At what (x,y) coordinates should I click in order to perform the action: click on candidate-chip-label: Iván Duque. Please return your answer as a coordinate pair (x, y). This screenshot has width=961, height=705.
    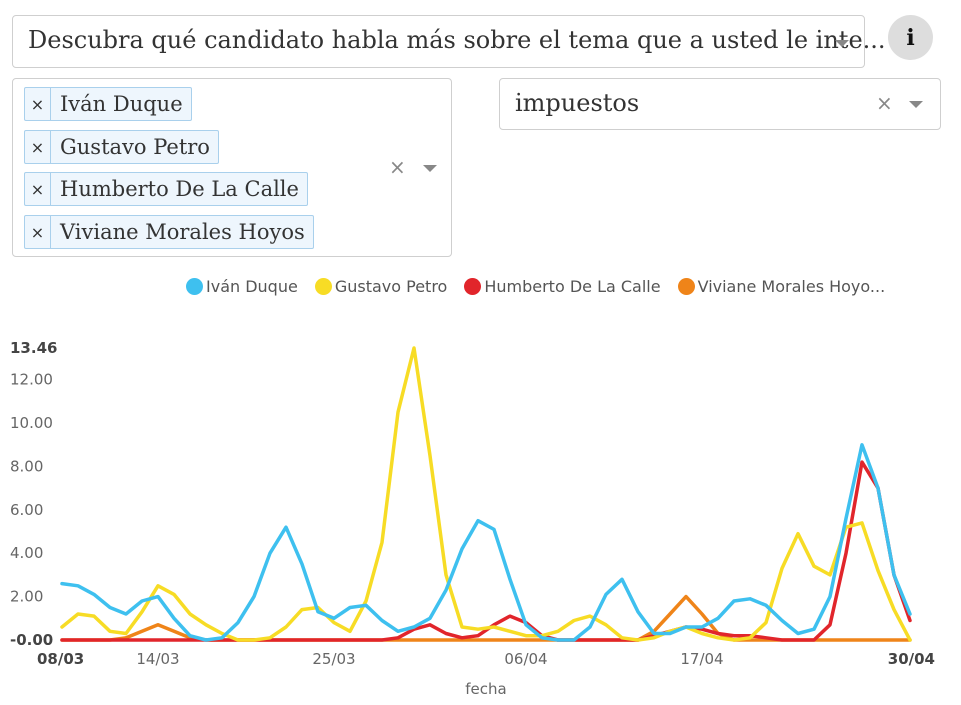
    Looking at the image, I should click on (121, 104).